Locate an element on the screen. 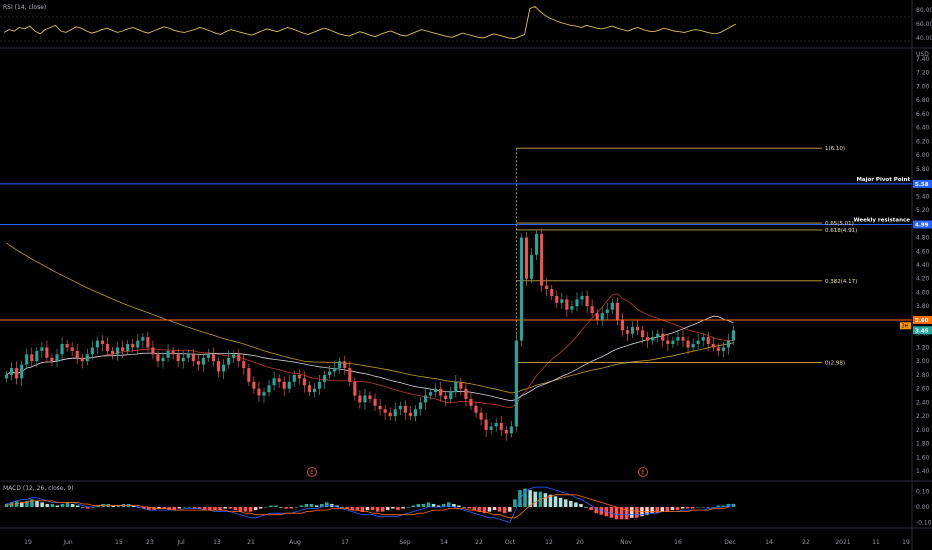  price-tick-label: 3.20 is located at coordinates (923, 347).